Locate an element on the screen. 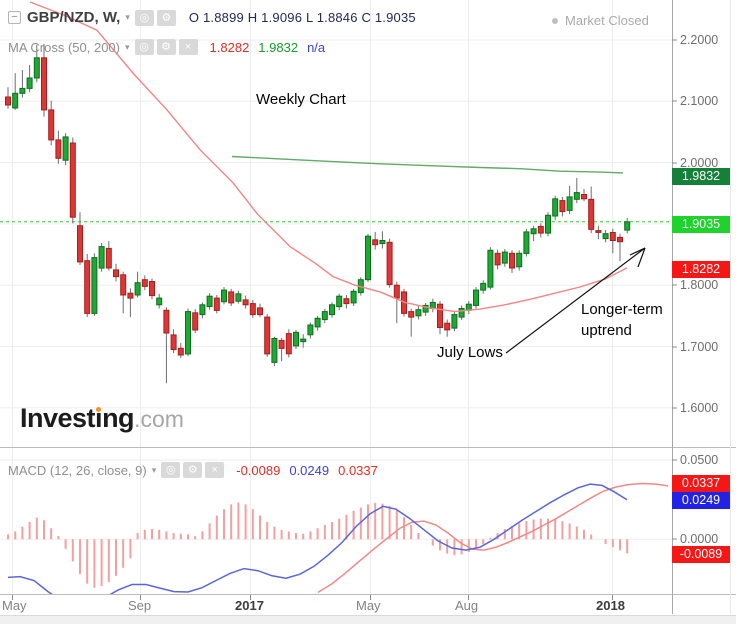 The width and height of the screenshot is (736, 624). logo-orange-dot-icon is located at coordinates (99, 409).